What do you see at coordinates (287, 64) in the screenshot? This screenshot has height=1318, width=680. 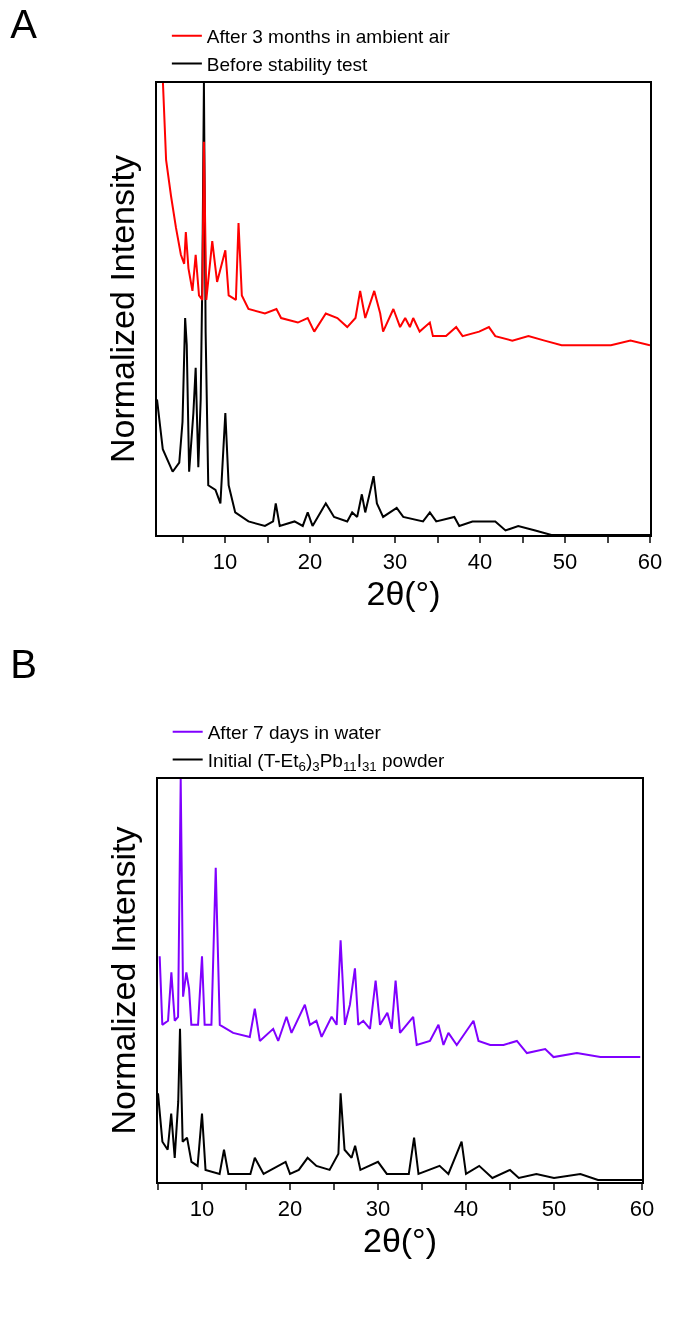 I see `legend-label: Before stability test` at bounding box center [287, 64].